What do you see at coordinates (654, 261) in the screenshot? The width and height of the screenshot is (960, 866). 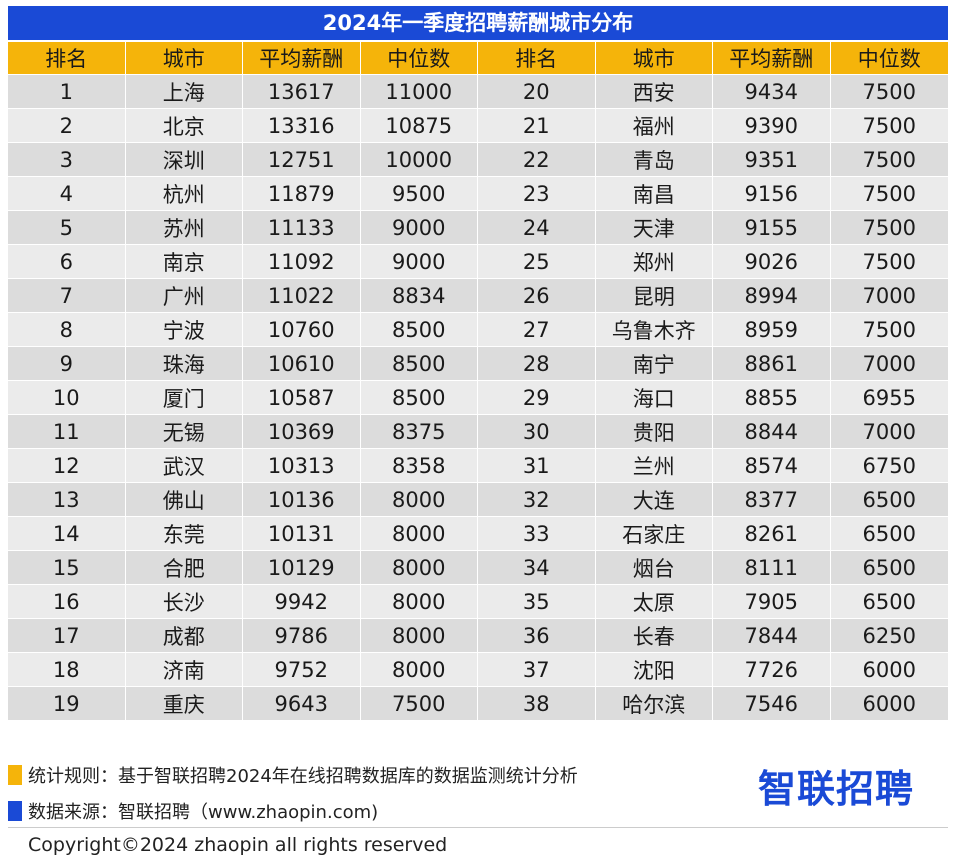 I see `table-cell: 郑州` at bounding box center [654, 261].